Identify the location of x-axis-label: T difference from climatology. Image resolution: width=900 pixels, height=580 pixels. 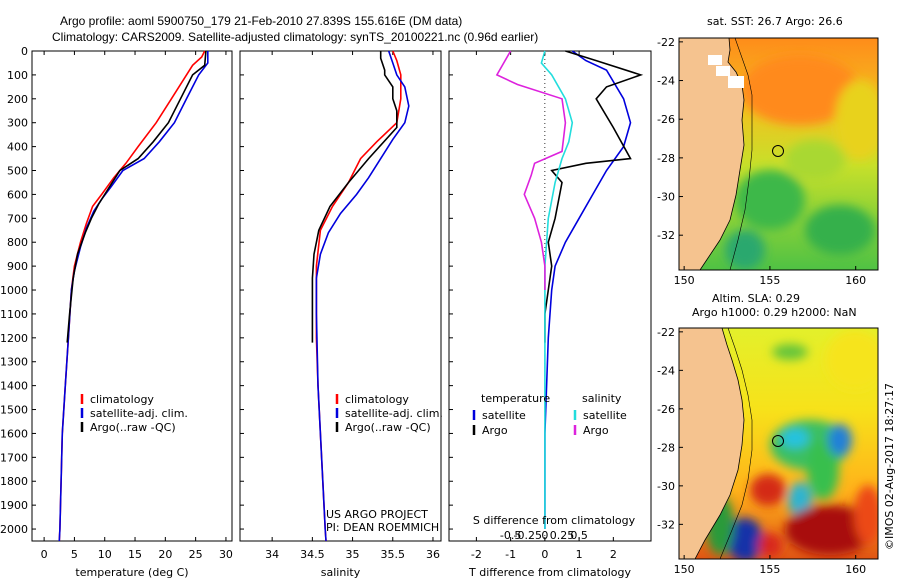
(549, 572).